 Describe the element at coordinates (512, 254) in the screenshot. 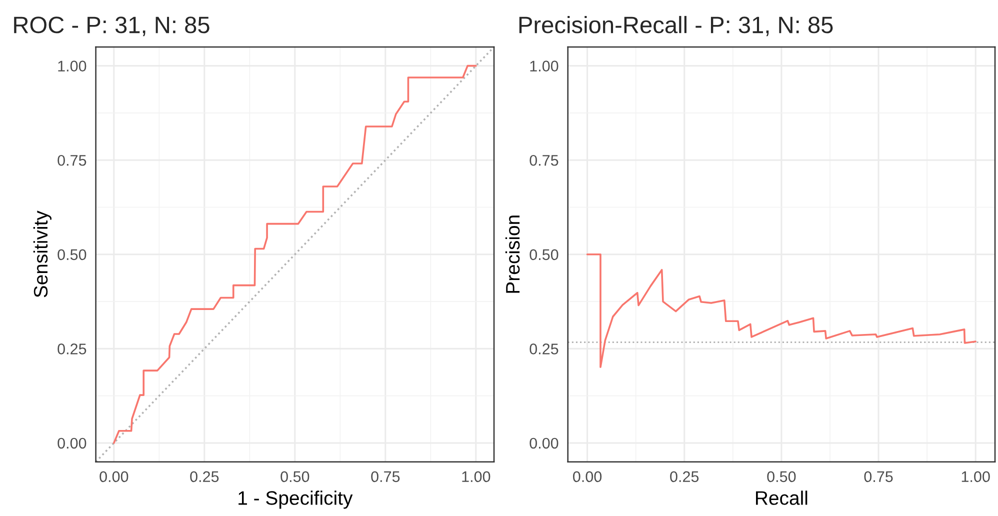

I see `y-axis-title: Precision` at that location.